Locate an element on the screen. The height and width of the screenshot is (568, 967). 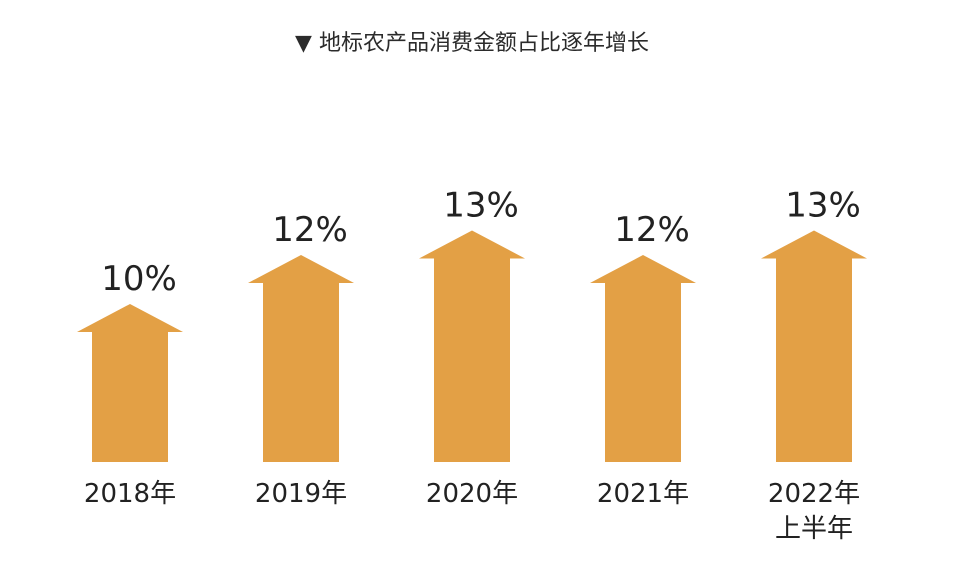
data-label: 10% is located at coordinates (139, 279).